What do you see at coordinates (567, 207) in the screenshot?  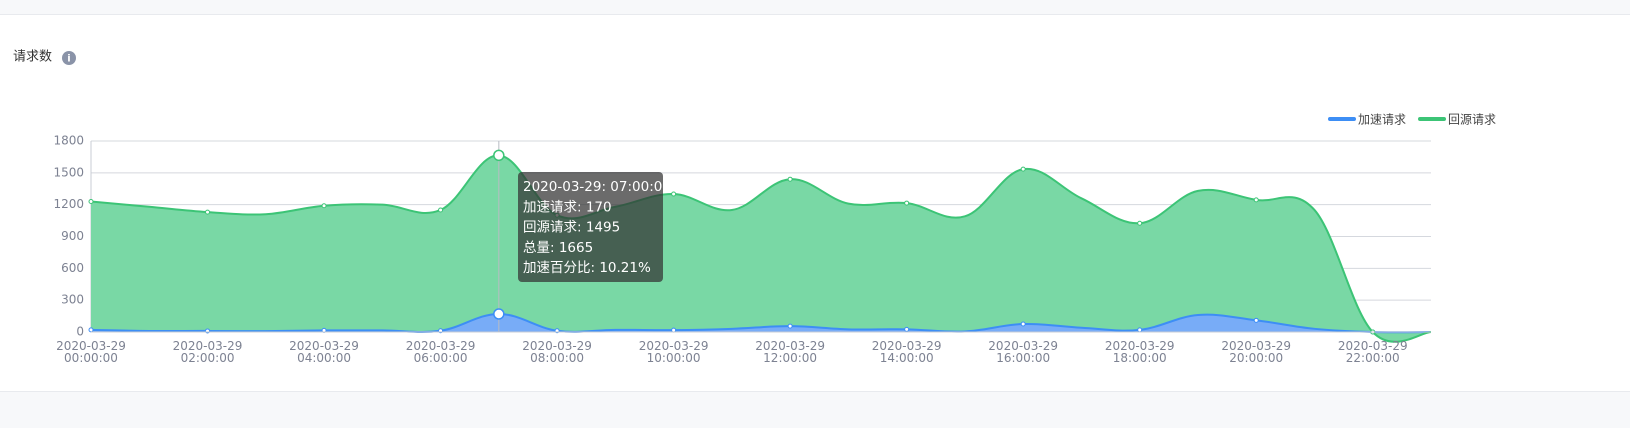 I see `tooltip-line: 加速请求: 170` at bounding box center [567, 207].